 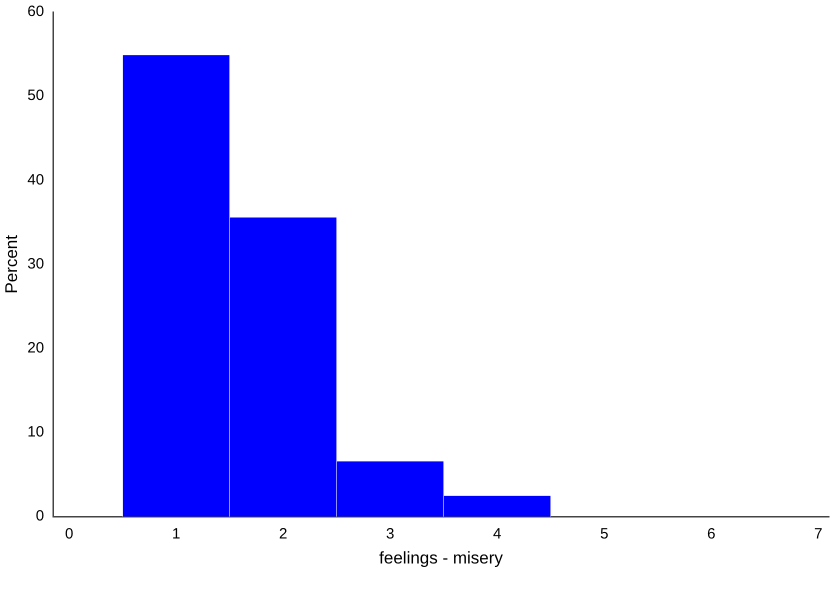 What do you see at coordinates (497, 534) in the screenshot?
I see `x-tick-label: 4` at bounding box center [497, 534].